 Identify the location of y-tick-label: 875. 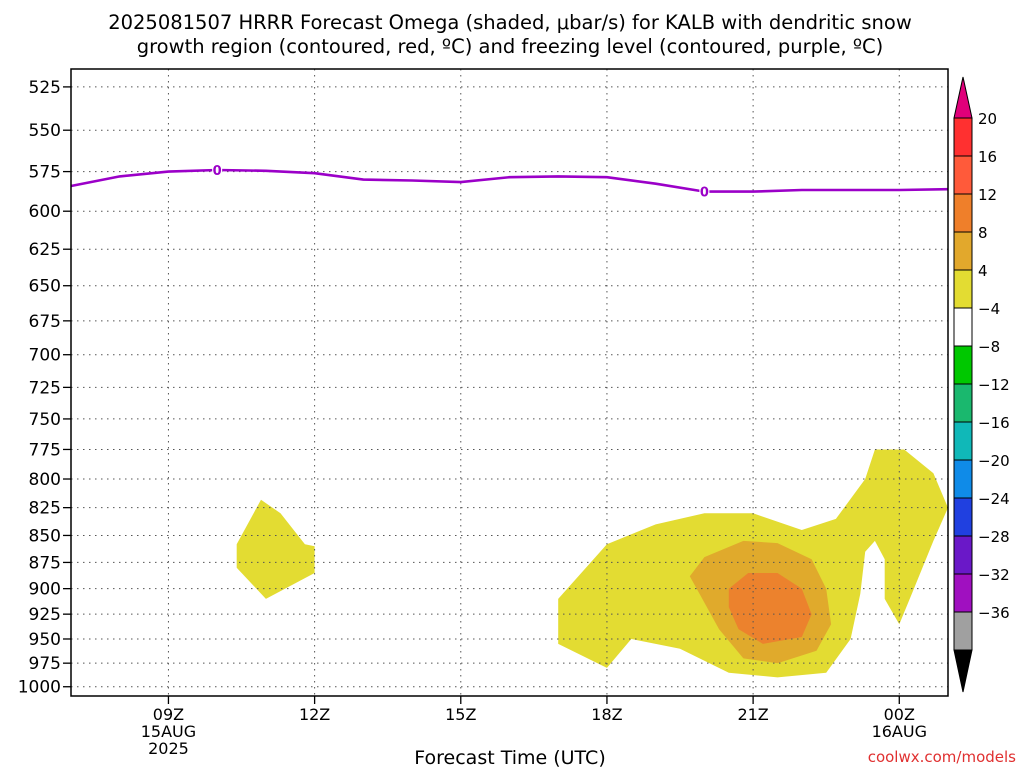
(45, 563).